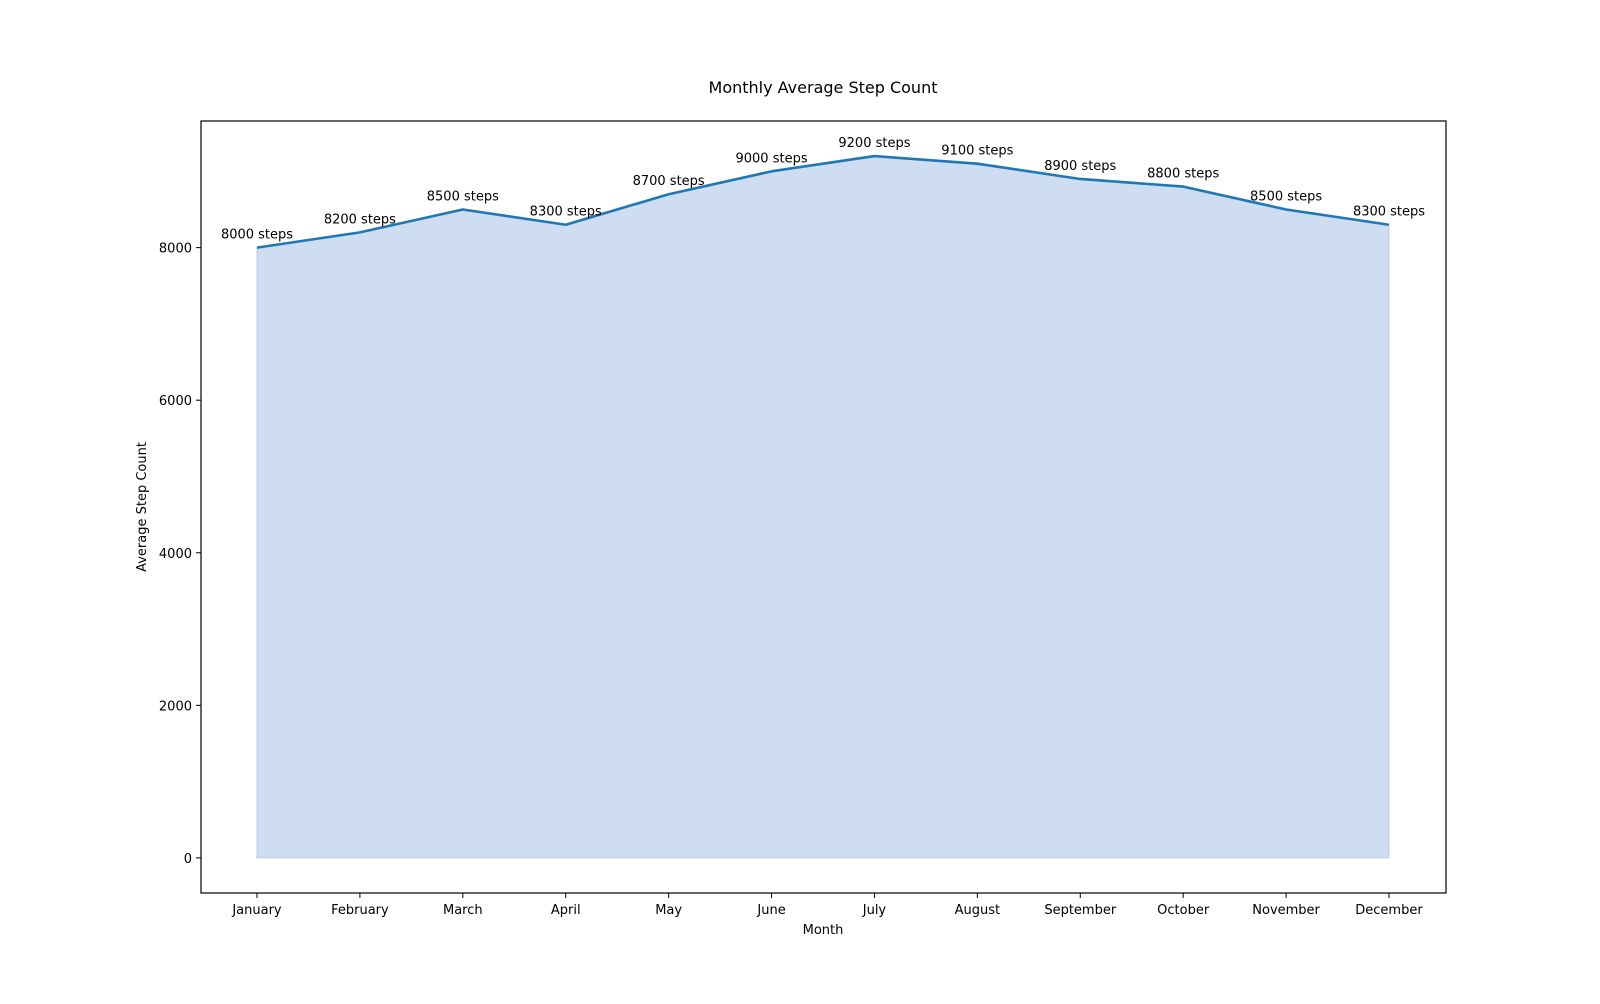 This screenshot has height=1004, width=1600. I want to click on data-label: 8200 steps, so click(360, 219).